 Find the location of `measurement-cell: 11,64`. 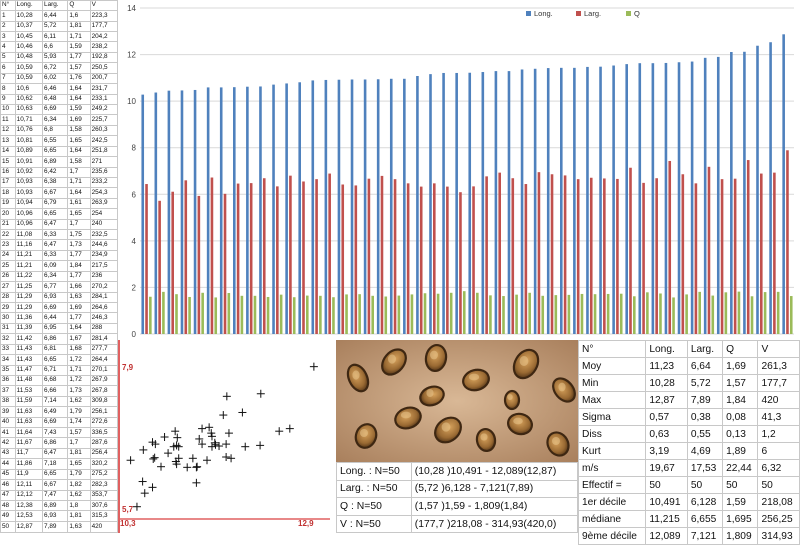

measurement-cell: 11,64 is located at coordinates (29, 433).